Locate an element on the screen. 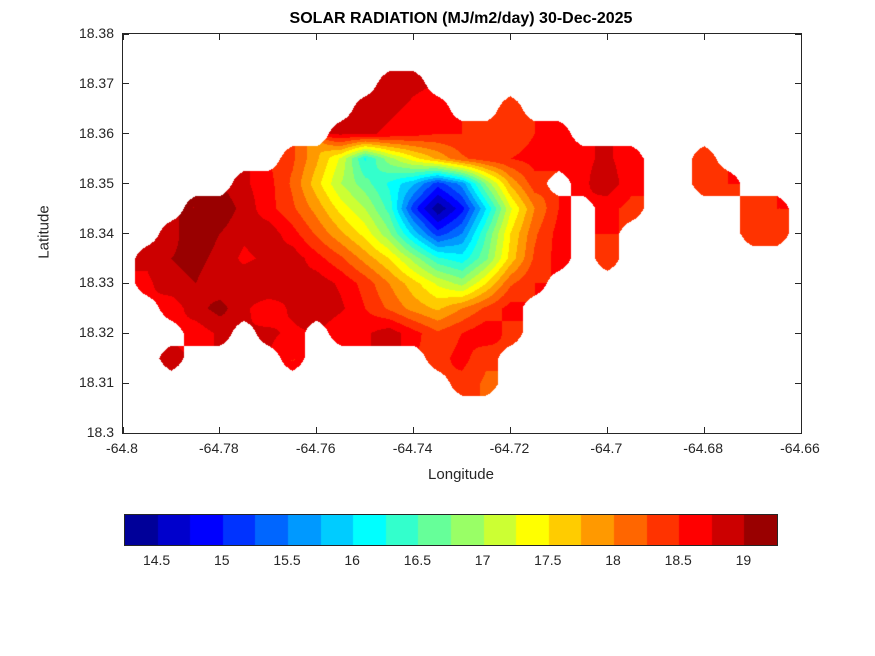 The width and height of the screenshot is (875, 656). colorbar-tick-label: 16.5 is located at coordinates (417, 560).